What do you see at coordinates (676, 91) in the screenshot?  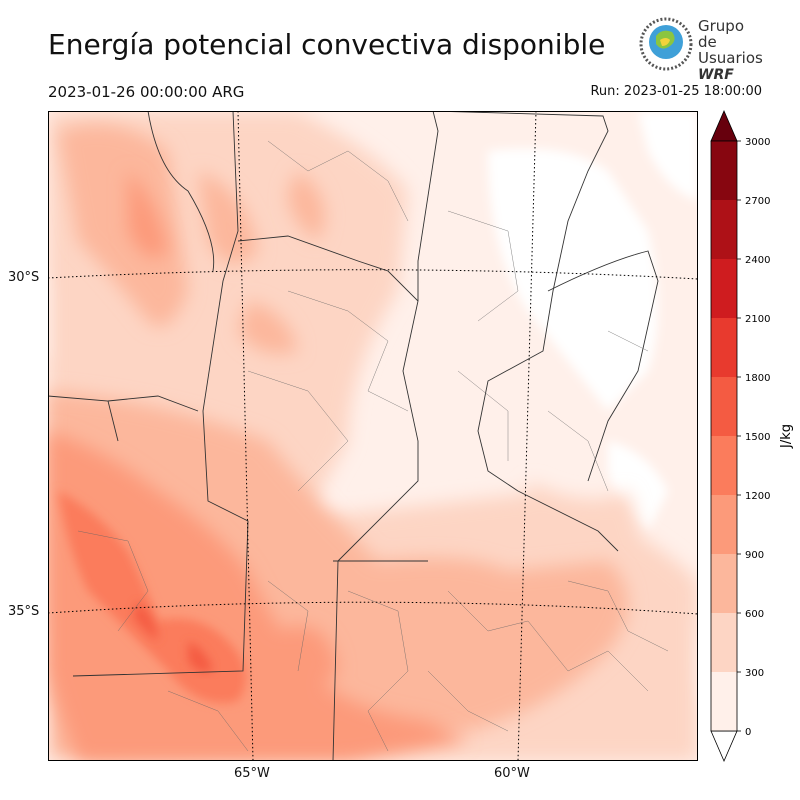 I see `run-time: Run: 2023-01-25 18:00:00` at bounding box center [676, 91].